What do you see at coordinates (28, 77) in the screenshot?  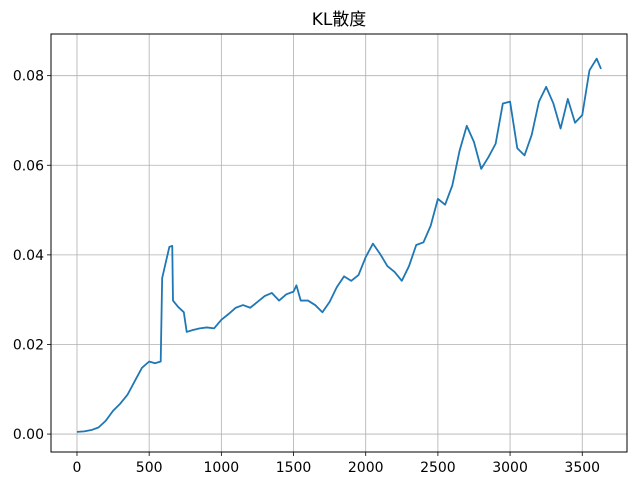 I see `y-tick-label: 0.08` at bounding box center [28, 77].